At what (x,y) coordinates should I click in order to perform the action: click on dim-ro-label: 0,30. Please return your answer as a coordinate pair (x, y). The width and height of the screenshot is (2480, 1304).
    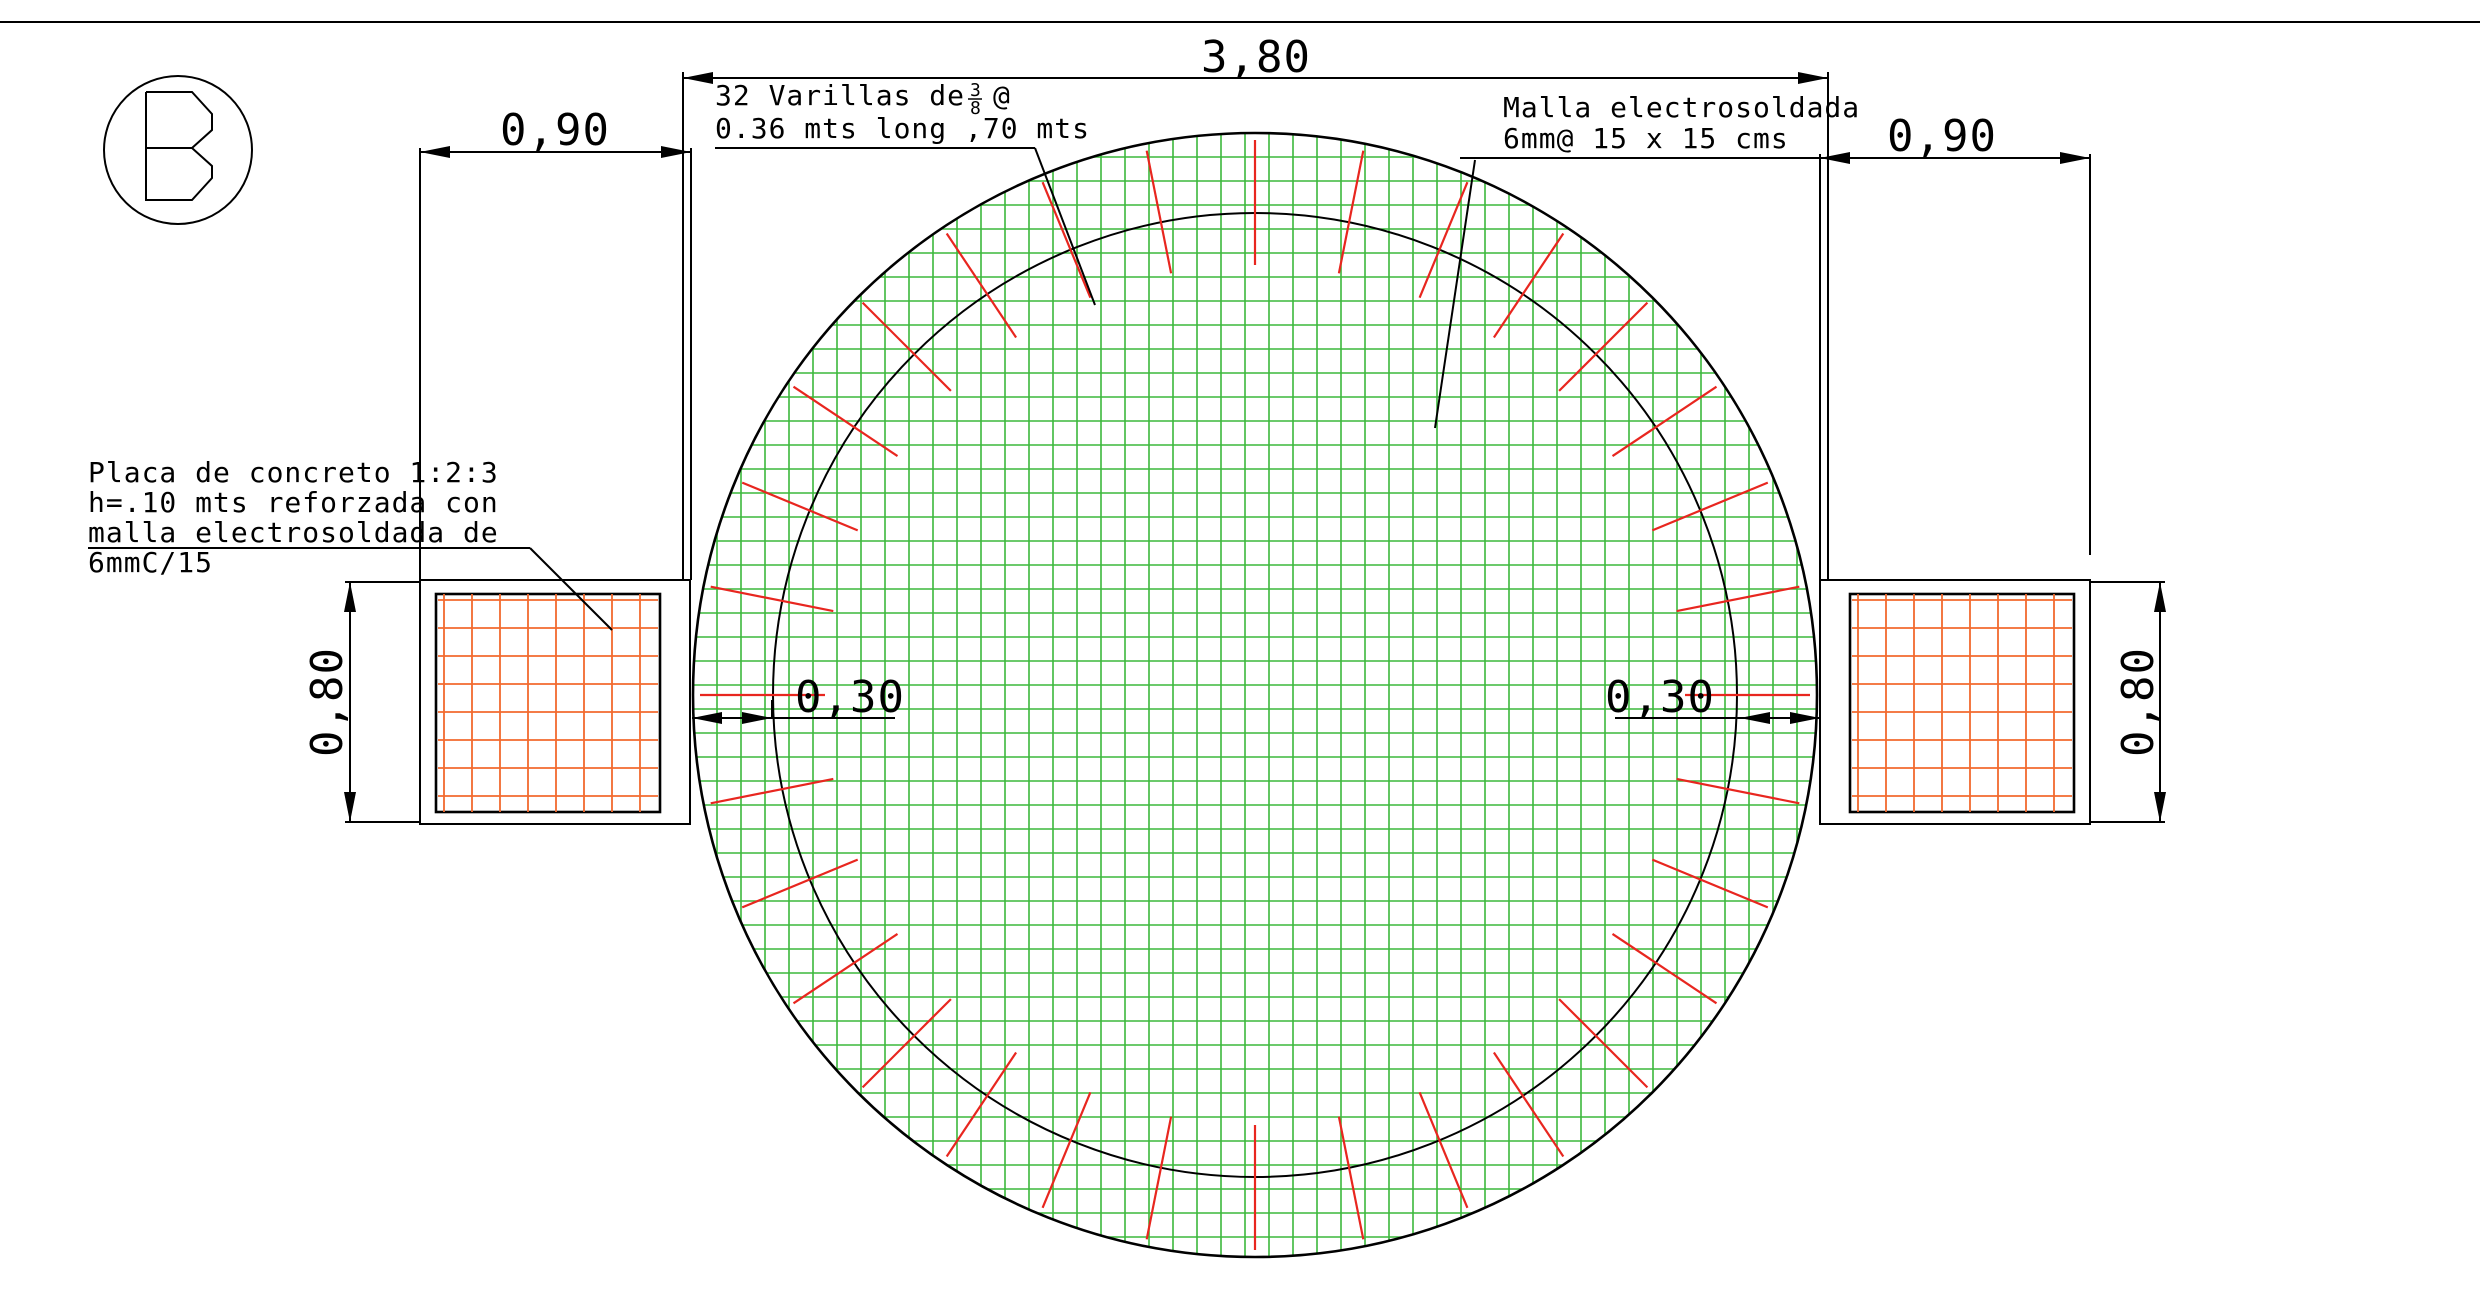
    Looking at the image, I should click on (1660, 697).